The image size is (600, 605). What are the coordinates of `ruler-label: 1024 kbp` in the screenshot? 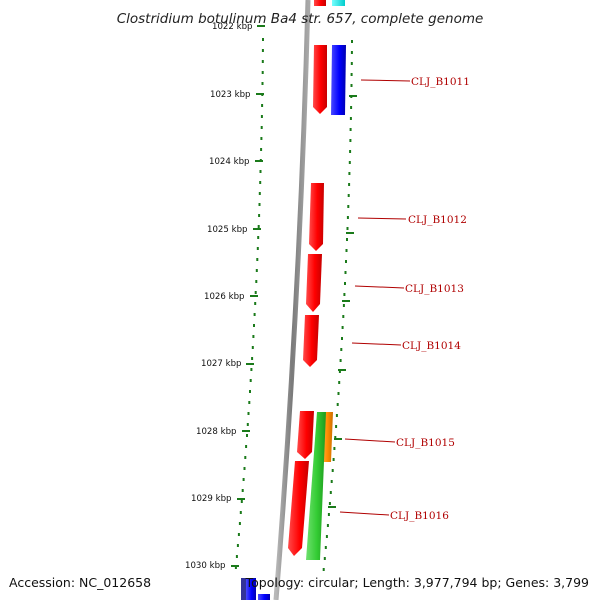 It's located at (229, 162).